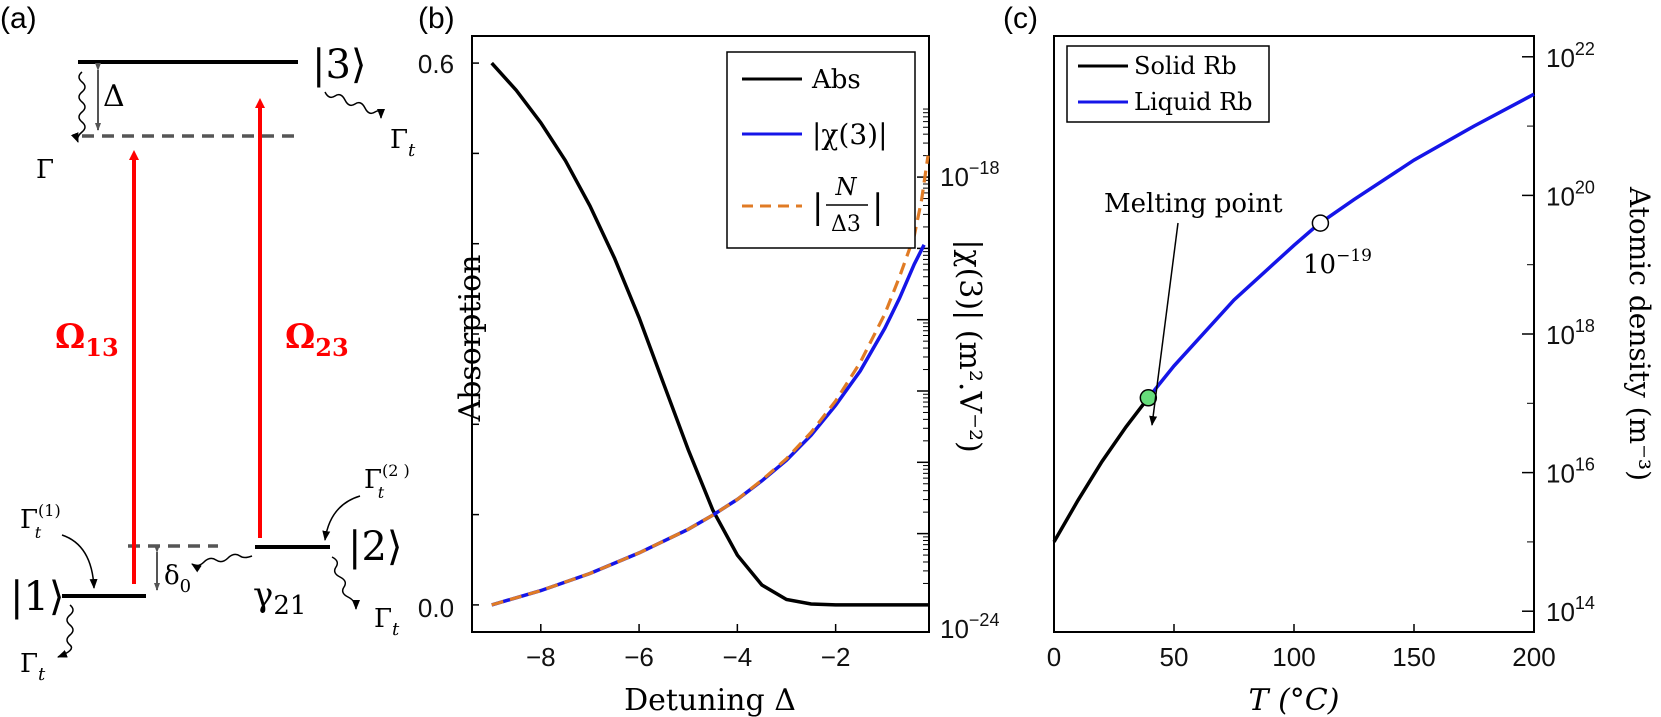 This screenshot has width=1661, height=717. I want to click on b-x-tick-label: −2, so click(836, 657).